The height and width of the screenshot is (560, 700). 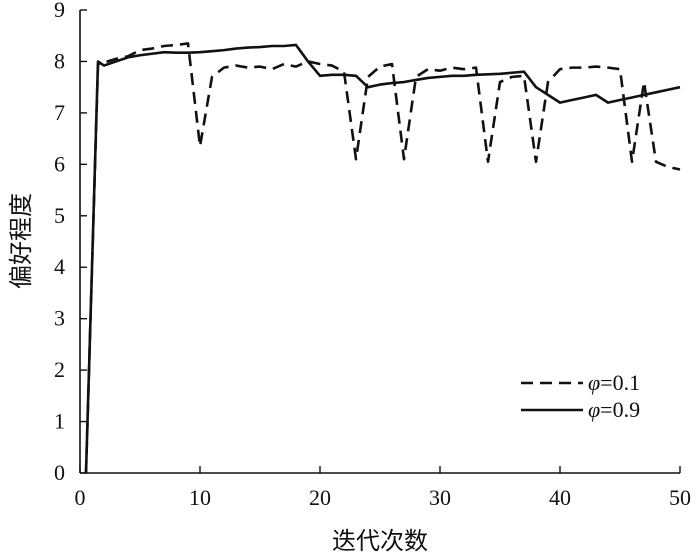 What do you see at coordinates (560, 497) in the screenshot?
I see `x-tick-label: 40` at bounding box center [560, 497].